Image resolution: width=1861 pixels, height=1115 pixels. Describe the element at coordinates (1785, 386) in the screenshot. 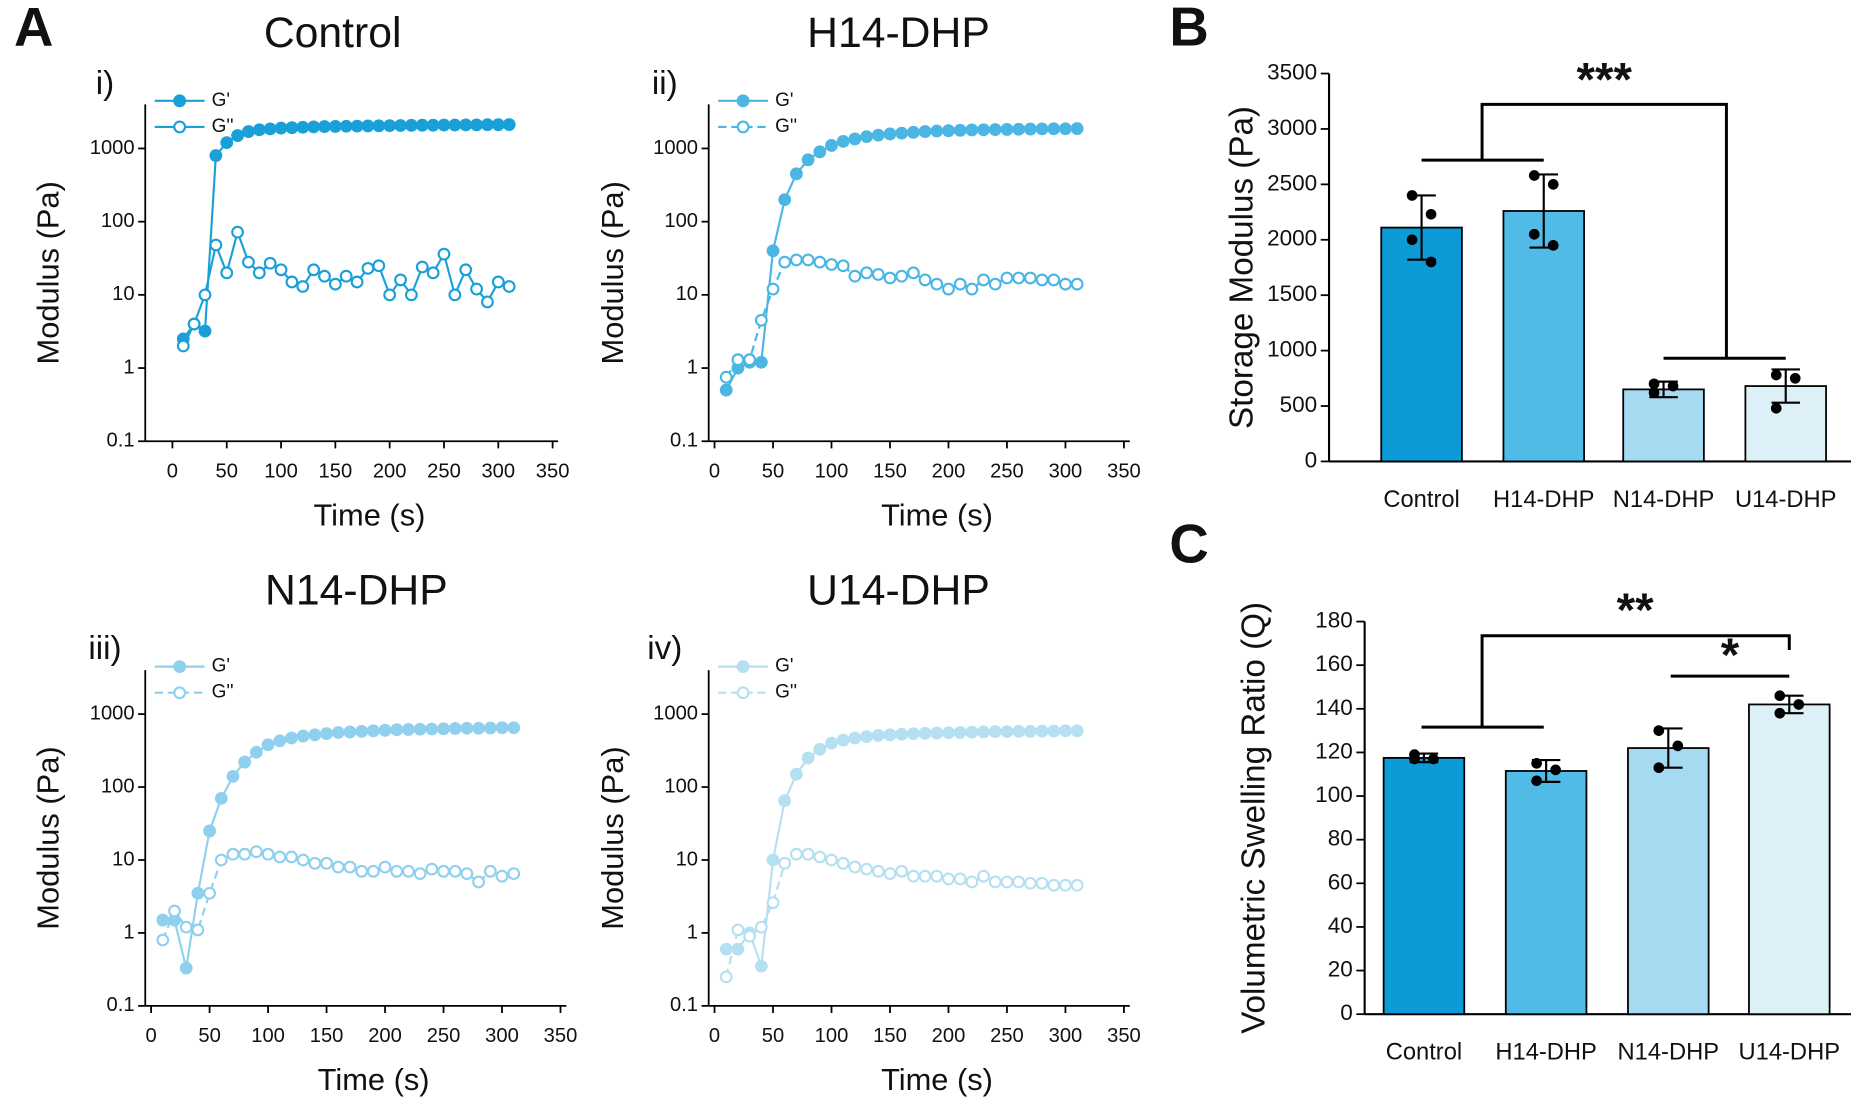

I see `error-bar` at that location.